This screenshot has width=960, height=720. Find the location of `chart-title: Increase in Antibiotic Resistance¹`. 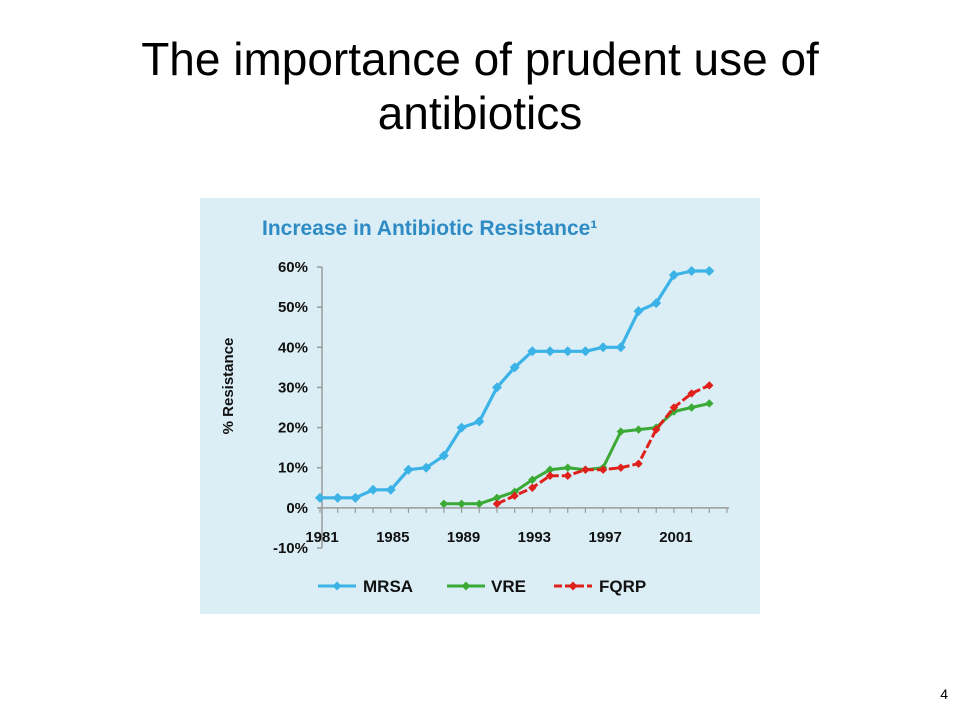

chart-title: Increase in Antibiotic Resistance¹ is located at coordinates (429, 228).